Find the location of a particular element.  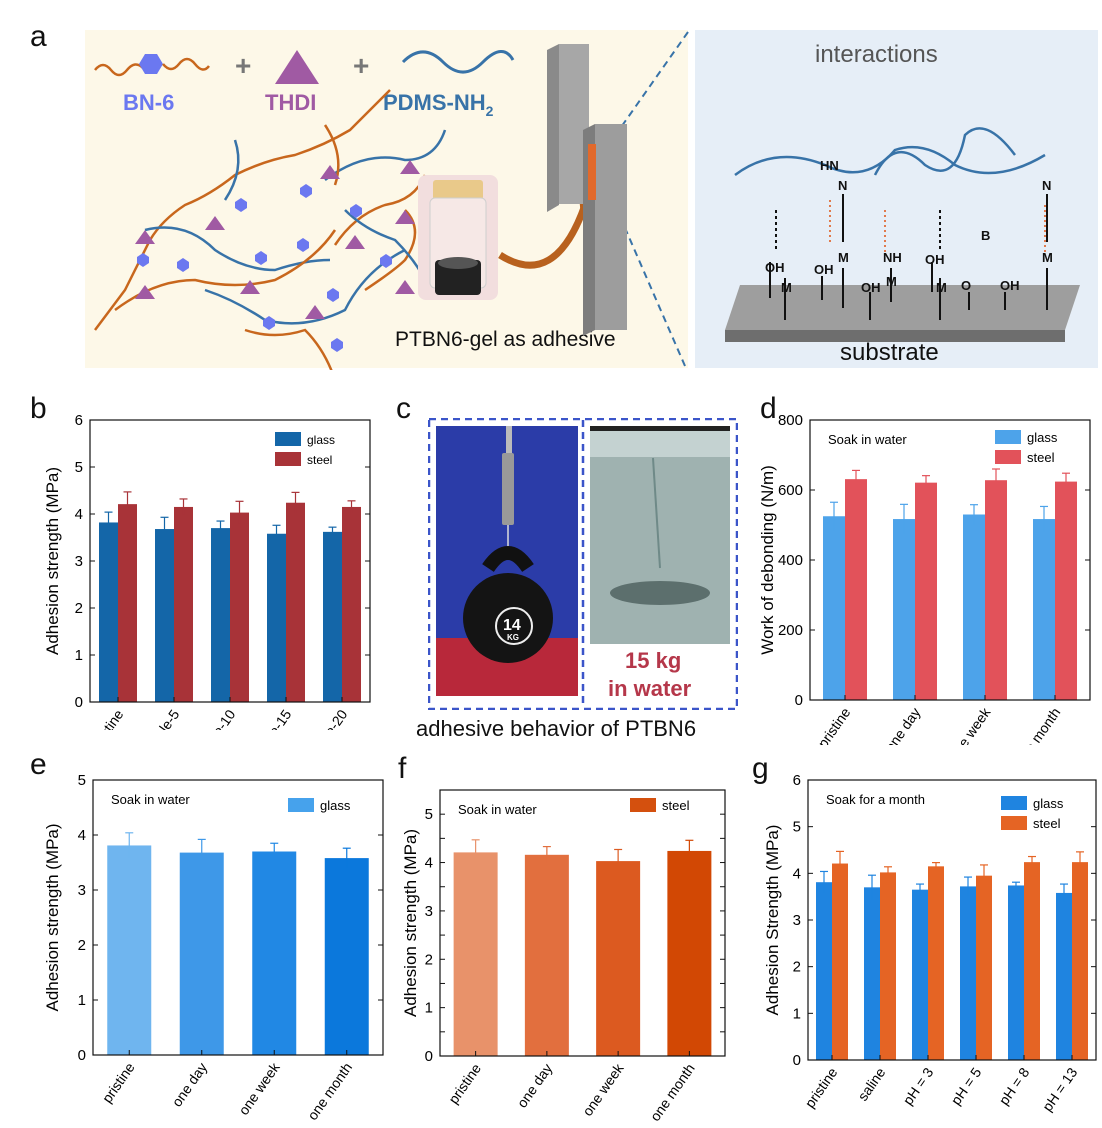

substrate-label: substrate is located at coordinates (889, 352).